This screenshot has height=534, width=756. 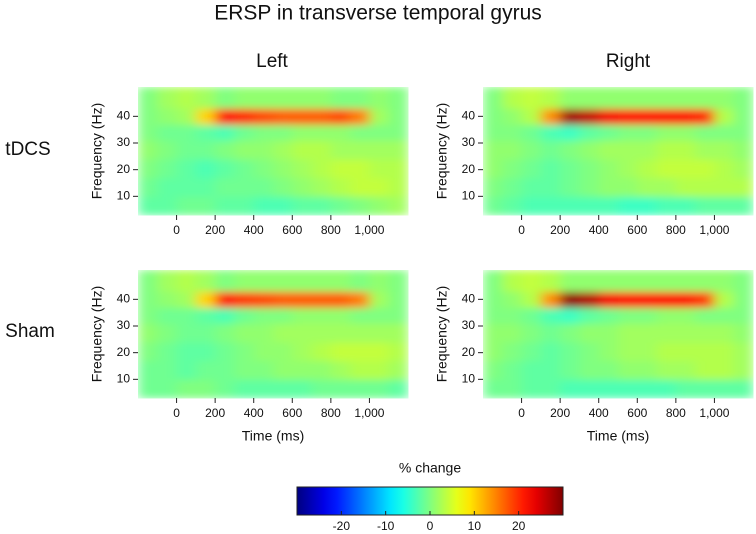 I want to click on x-axis-label: Time (ms), so click(x=618, y=436).